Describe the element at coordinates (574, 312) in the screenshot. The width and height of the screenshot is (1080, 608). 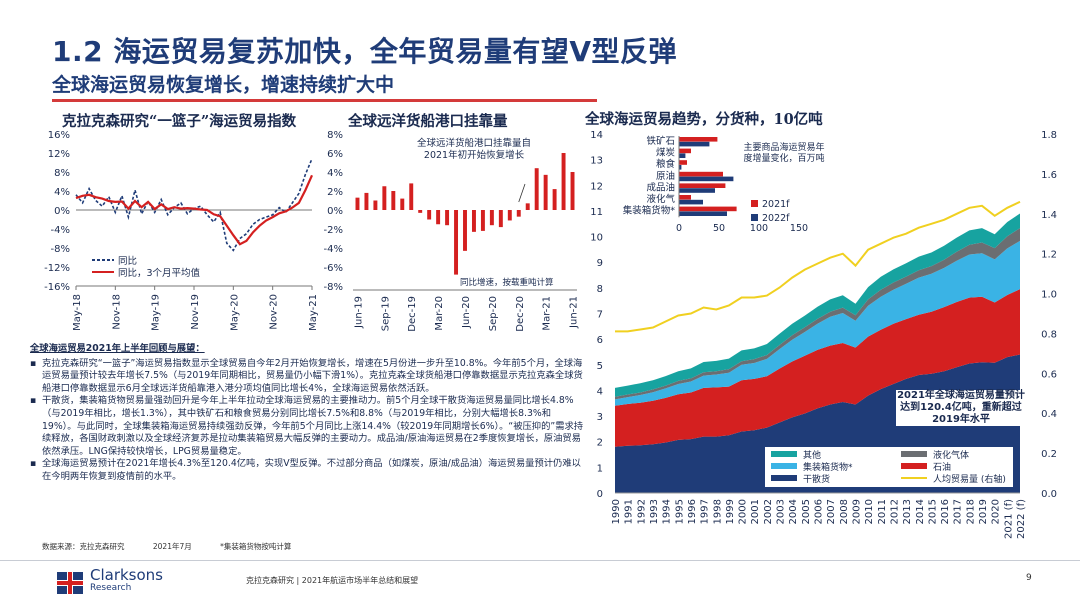
I see `x-tick-label: Jun-21` at that location.